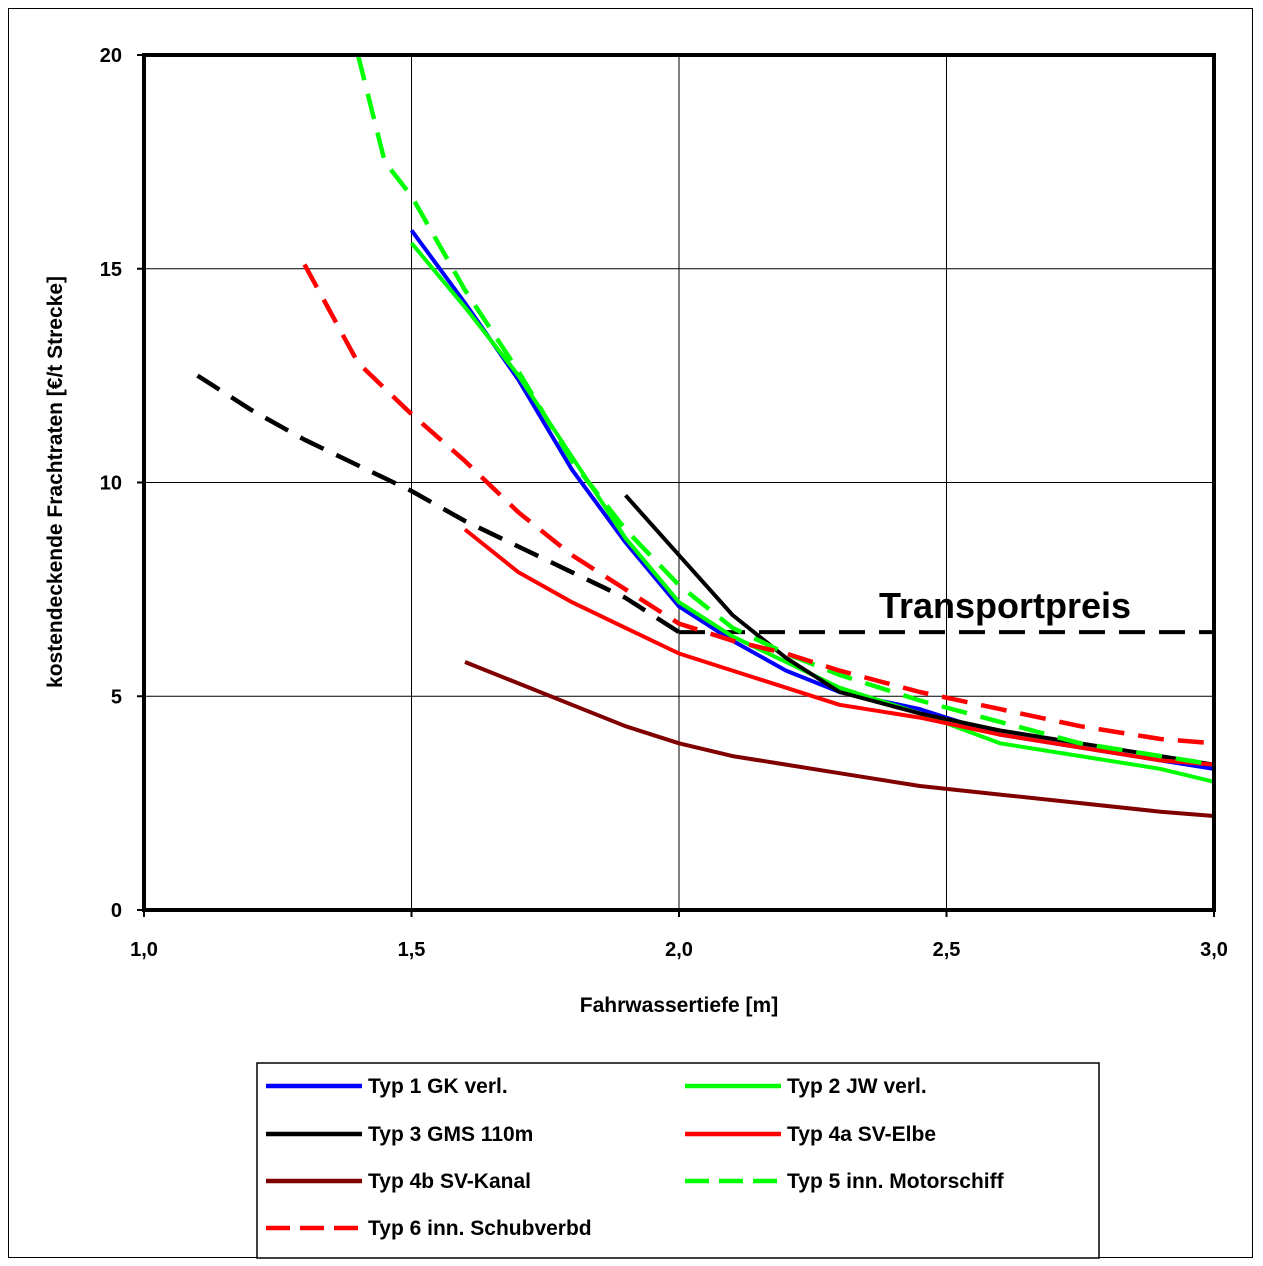  Describe the element at coordinates (480, 1228) in the screenshot. I see `legend-label: Typ 6 inn. Schubverbd` at that location.